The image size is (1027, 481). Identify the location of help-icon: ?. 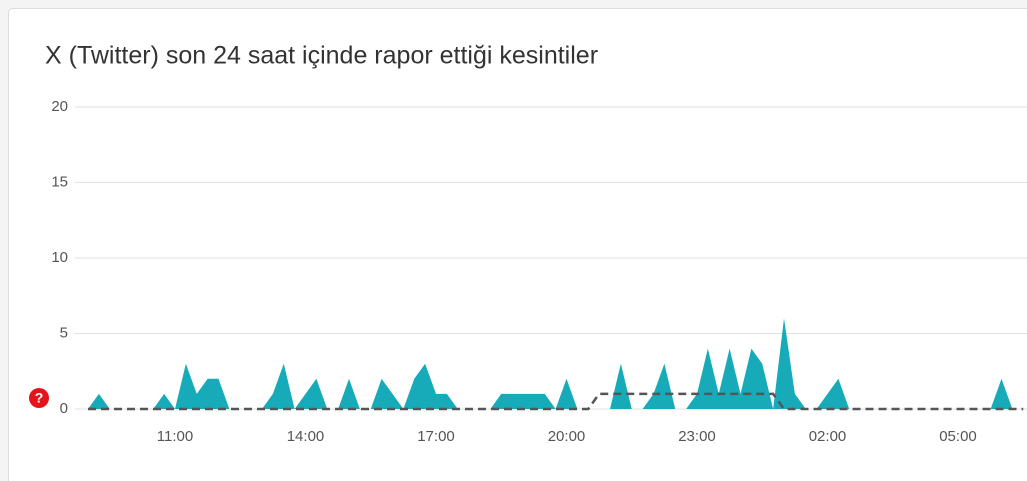
(39, 398).